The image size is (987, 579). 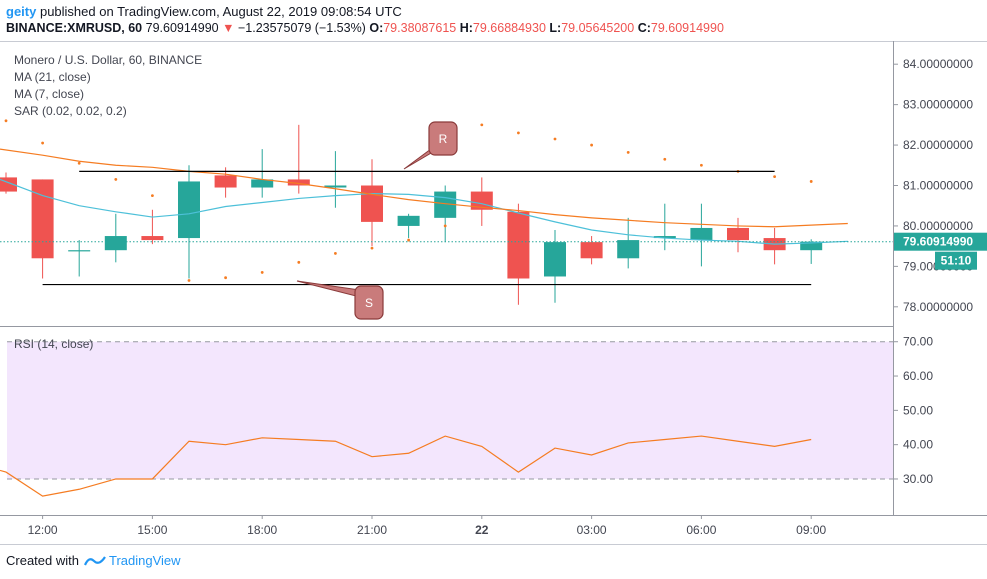 I want to click on rsi-tick-label: 50.00, so click(x=918, y=410).